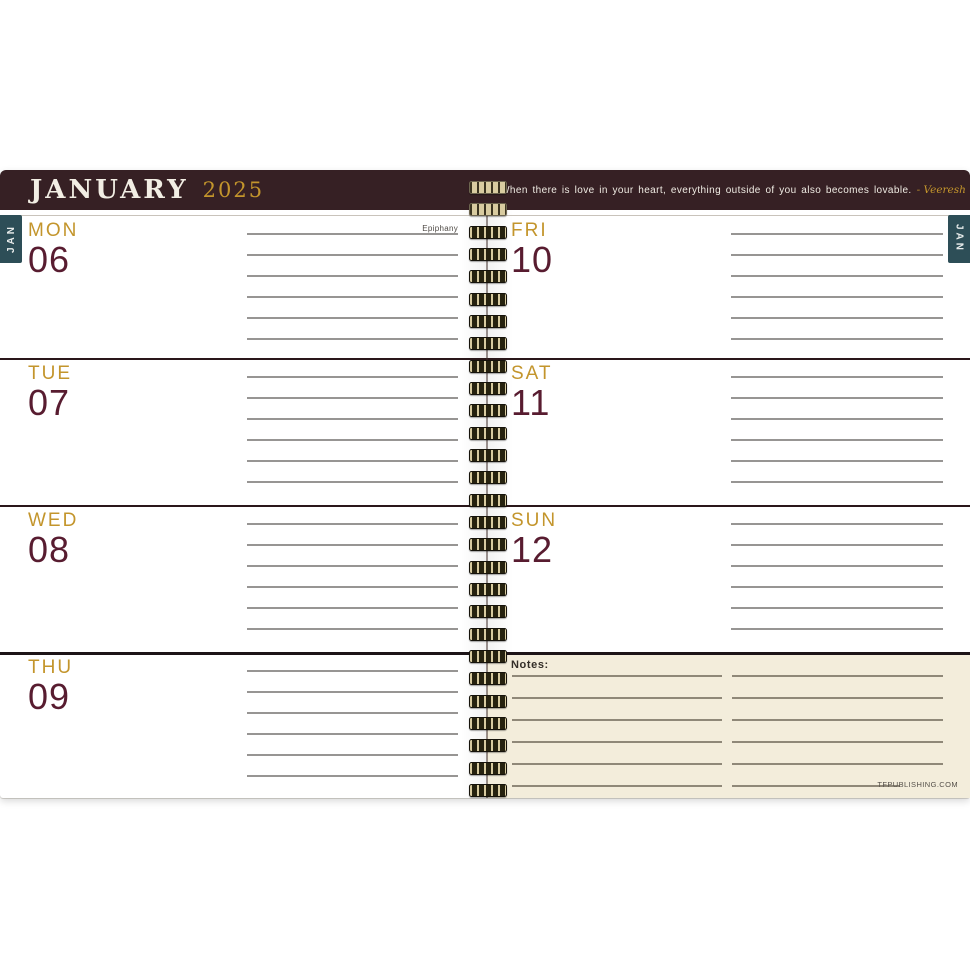  Describe the element at coordinates (530, 665) in the screenshot. I see `notes-label: Notes:` at that location.